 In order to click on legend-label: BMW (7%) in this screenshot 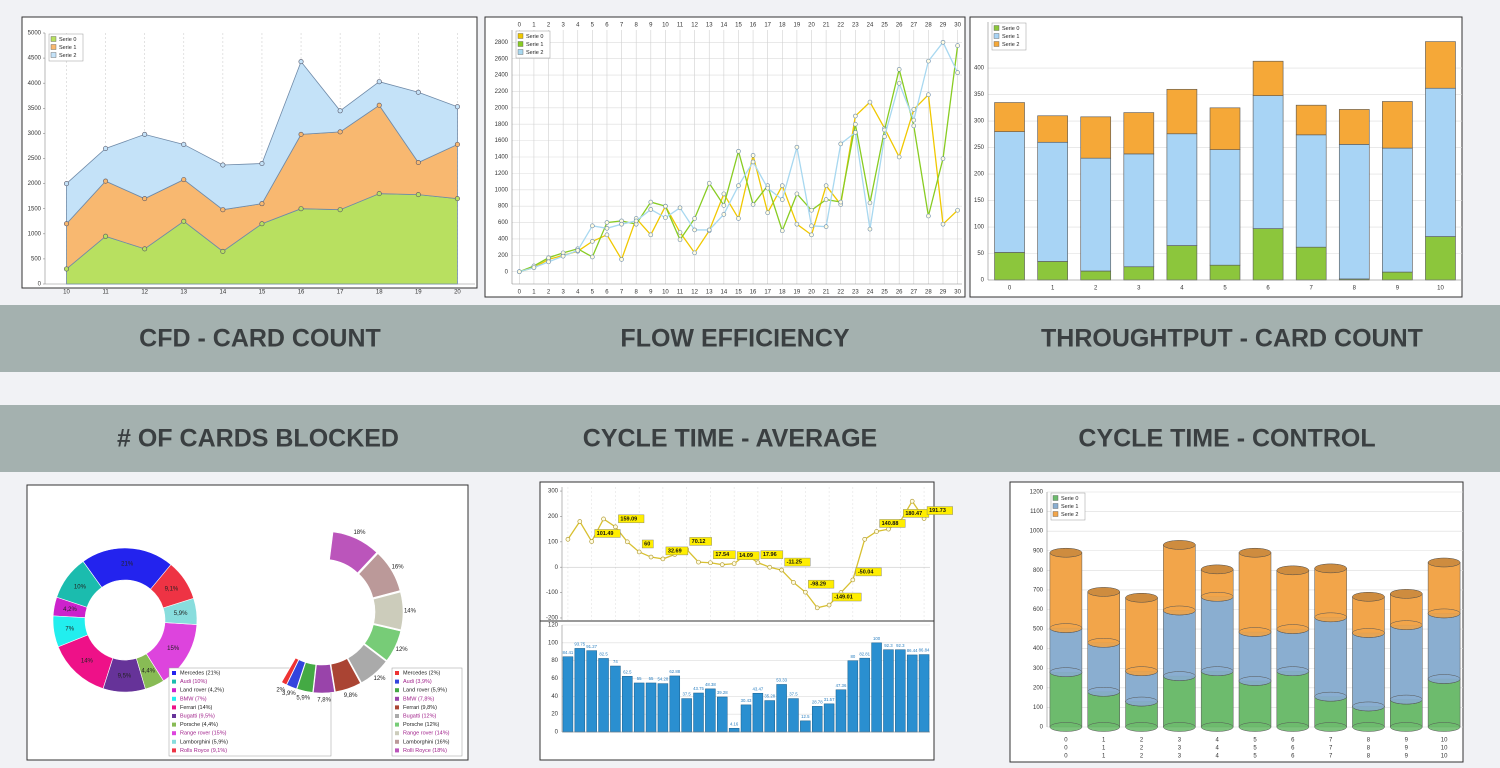, I will do `click(193, 699)`.